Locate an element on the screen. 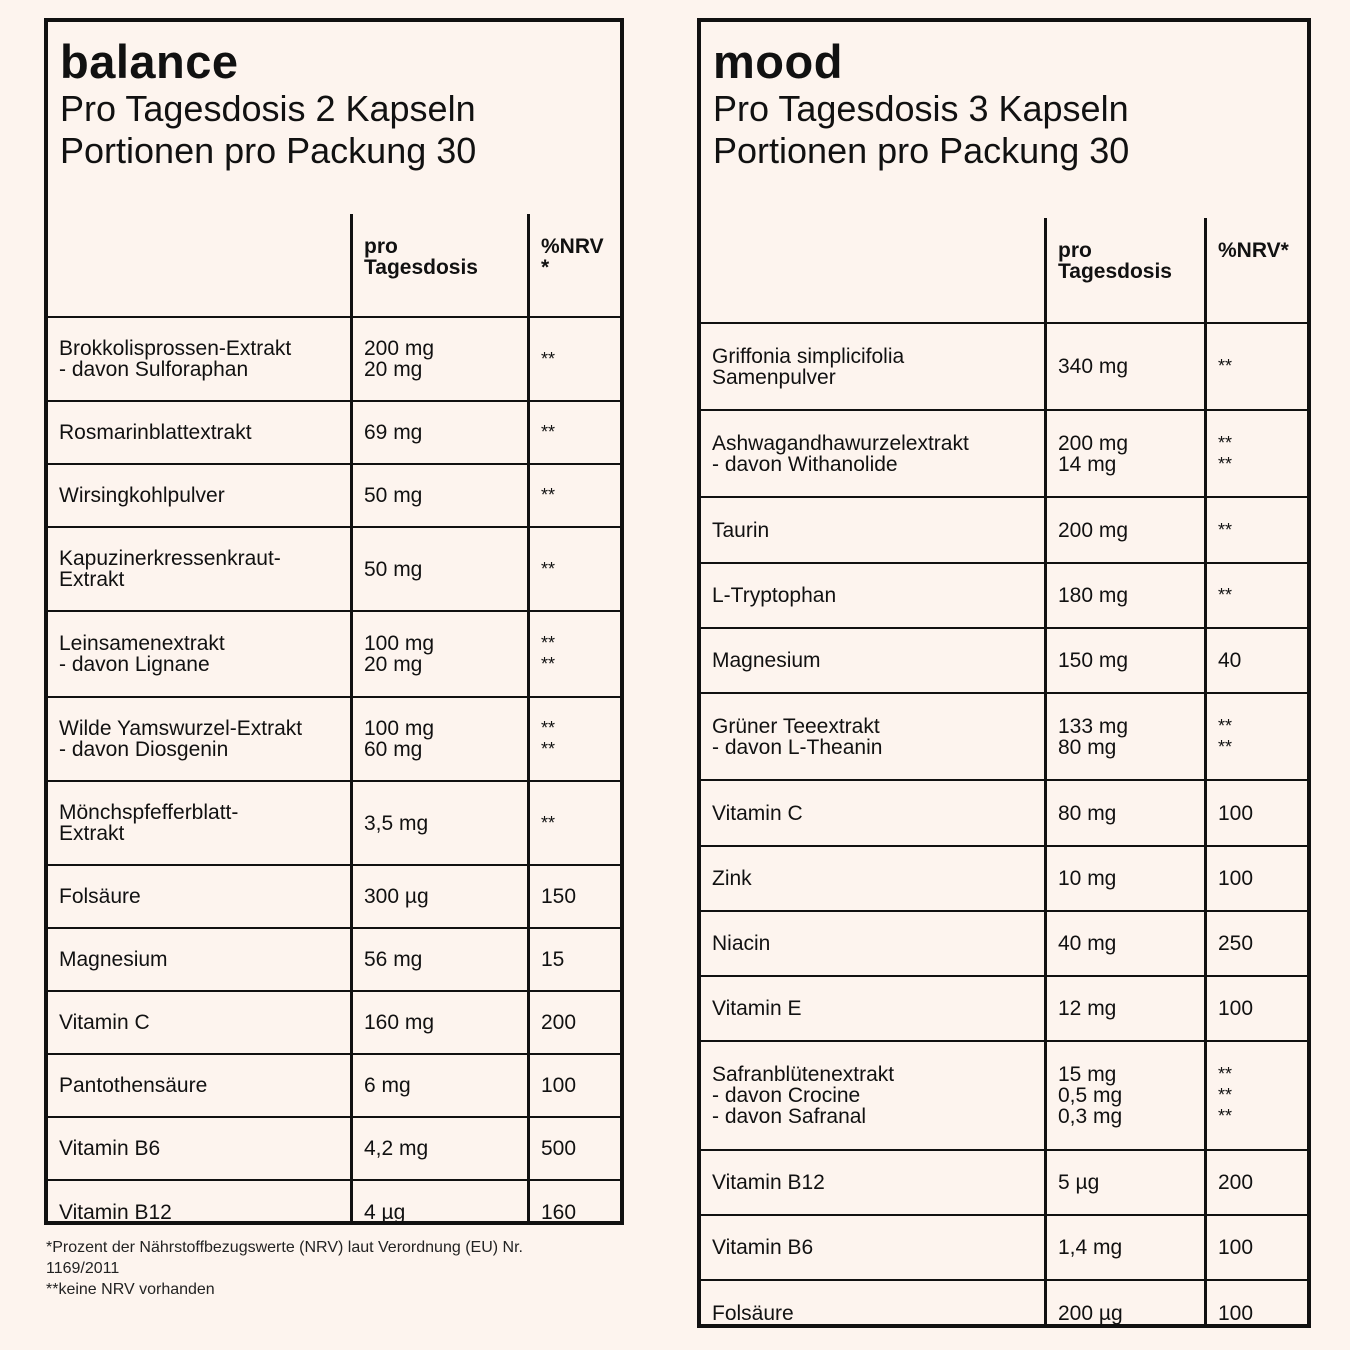  ingredient-amount: 80 mg is located at coordinates (1127, 813).